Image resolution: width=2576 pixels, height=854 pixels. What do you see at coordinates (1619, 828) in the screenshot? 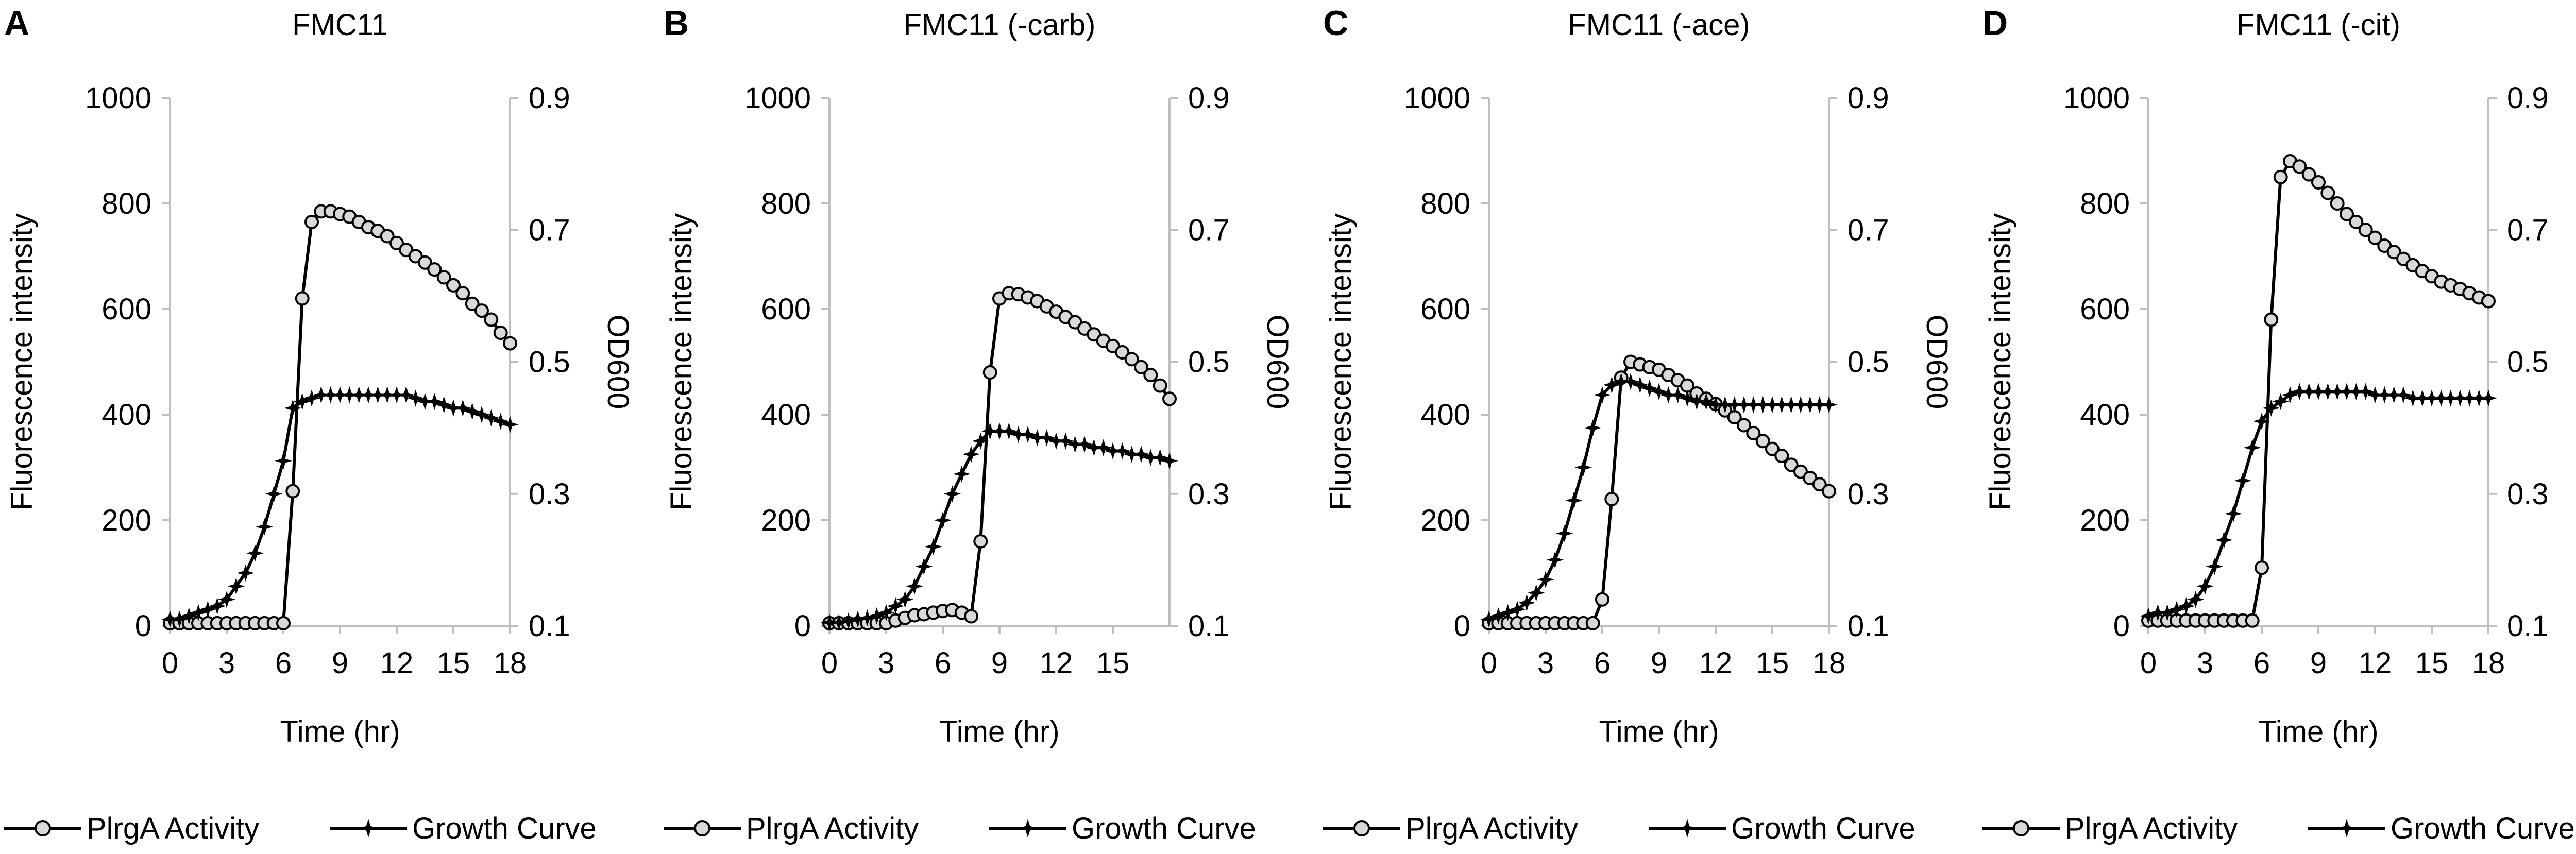
I see `legend-c: PlrgA Activity Growth Curve` at bounding box center [1619, 828].